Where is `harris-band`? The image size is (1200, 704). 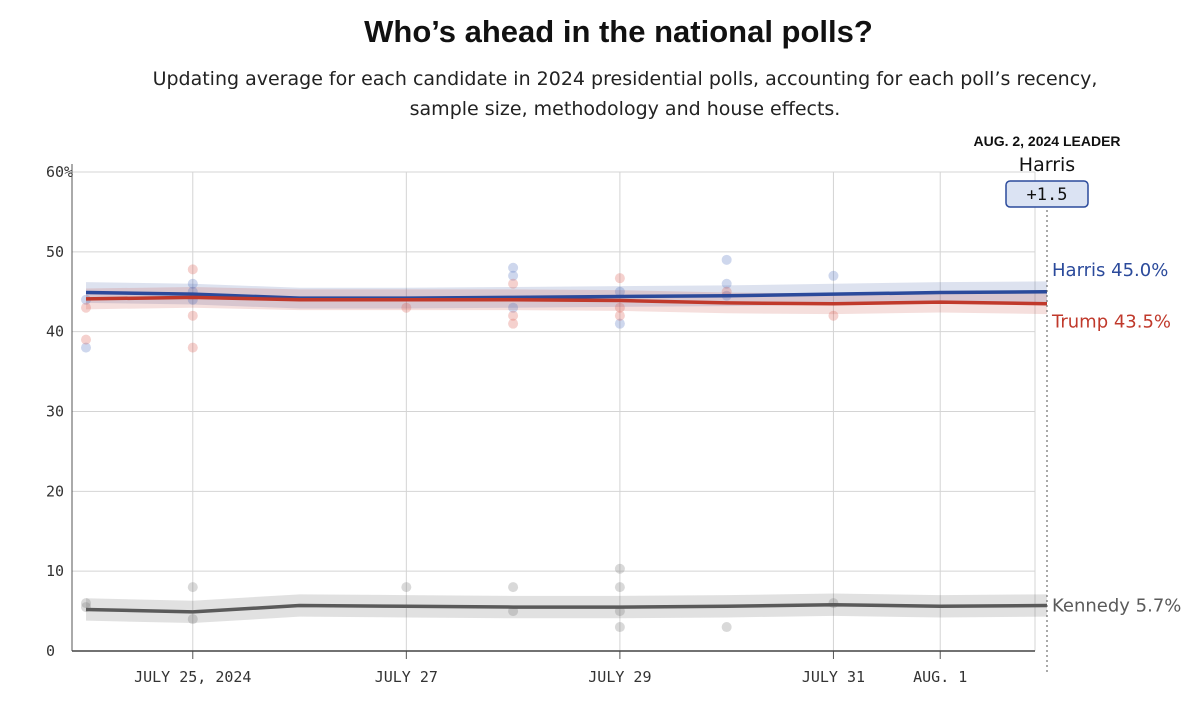 harris-band is located at coordinates (566, 295).